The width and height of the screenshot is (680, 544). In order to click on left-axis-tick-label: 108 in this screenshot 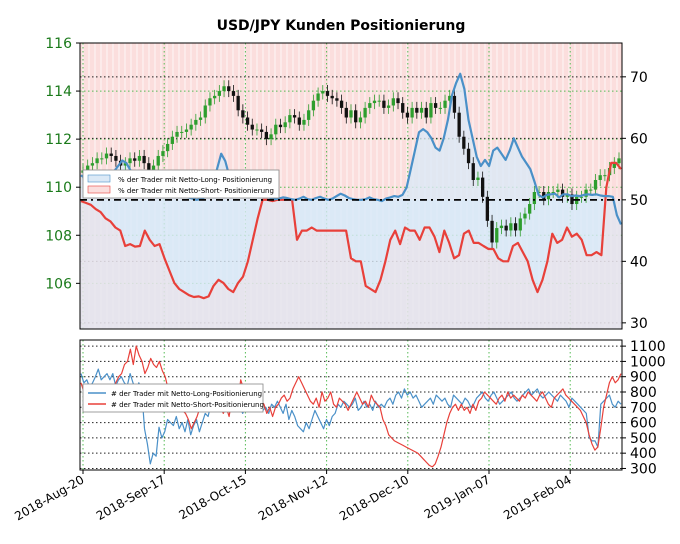, I will do `click(58, 236)`.